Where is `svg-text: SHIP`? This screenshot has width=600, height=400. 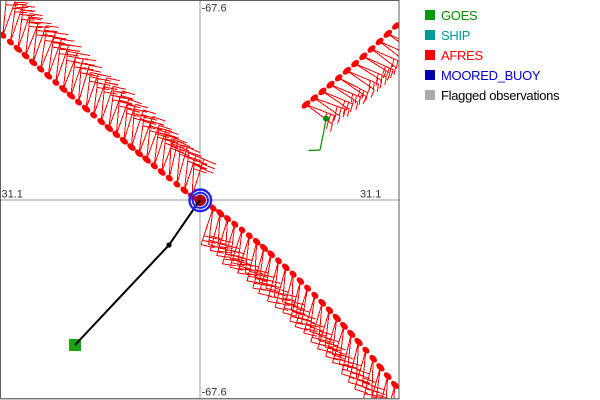 svg-text: SHIP is located at coordinates (455, 35).